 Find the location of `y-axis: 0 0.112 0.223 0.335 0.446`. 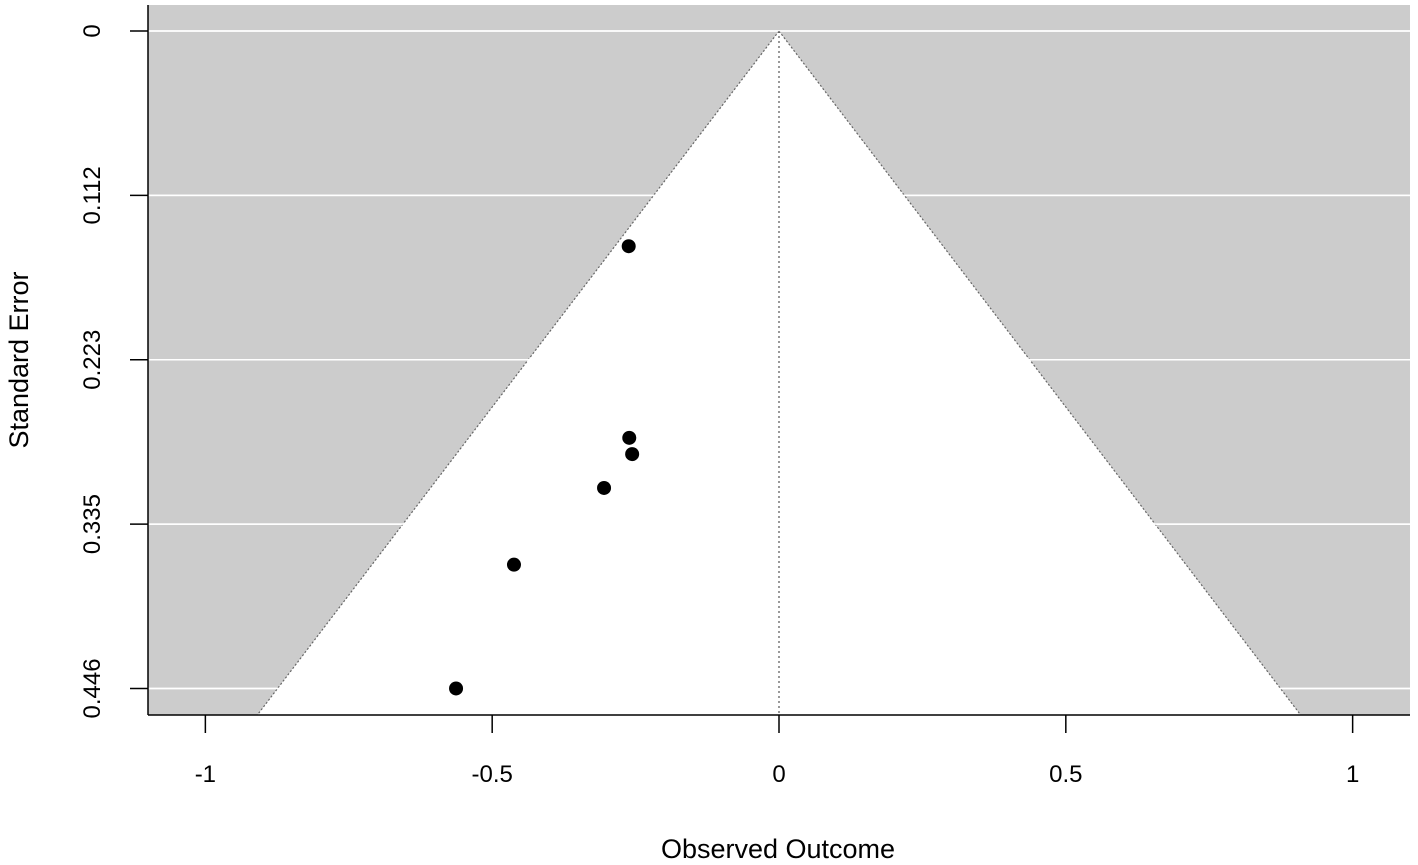

y-axis: 0 0.112 0.223 0.335 0.446 is located at coordinates (114, 361).